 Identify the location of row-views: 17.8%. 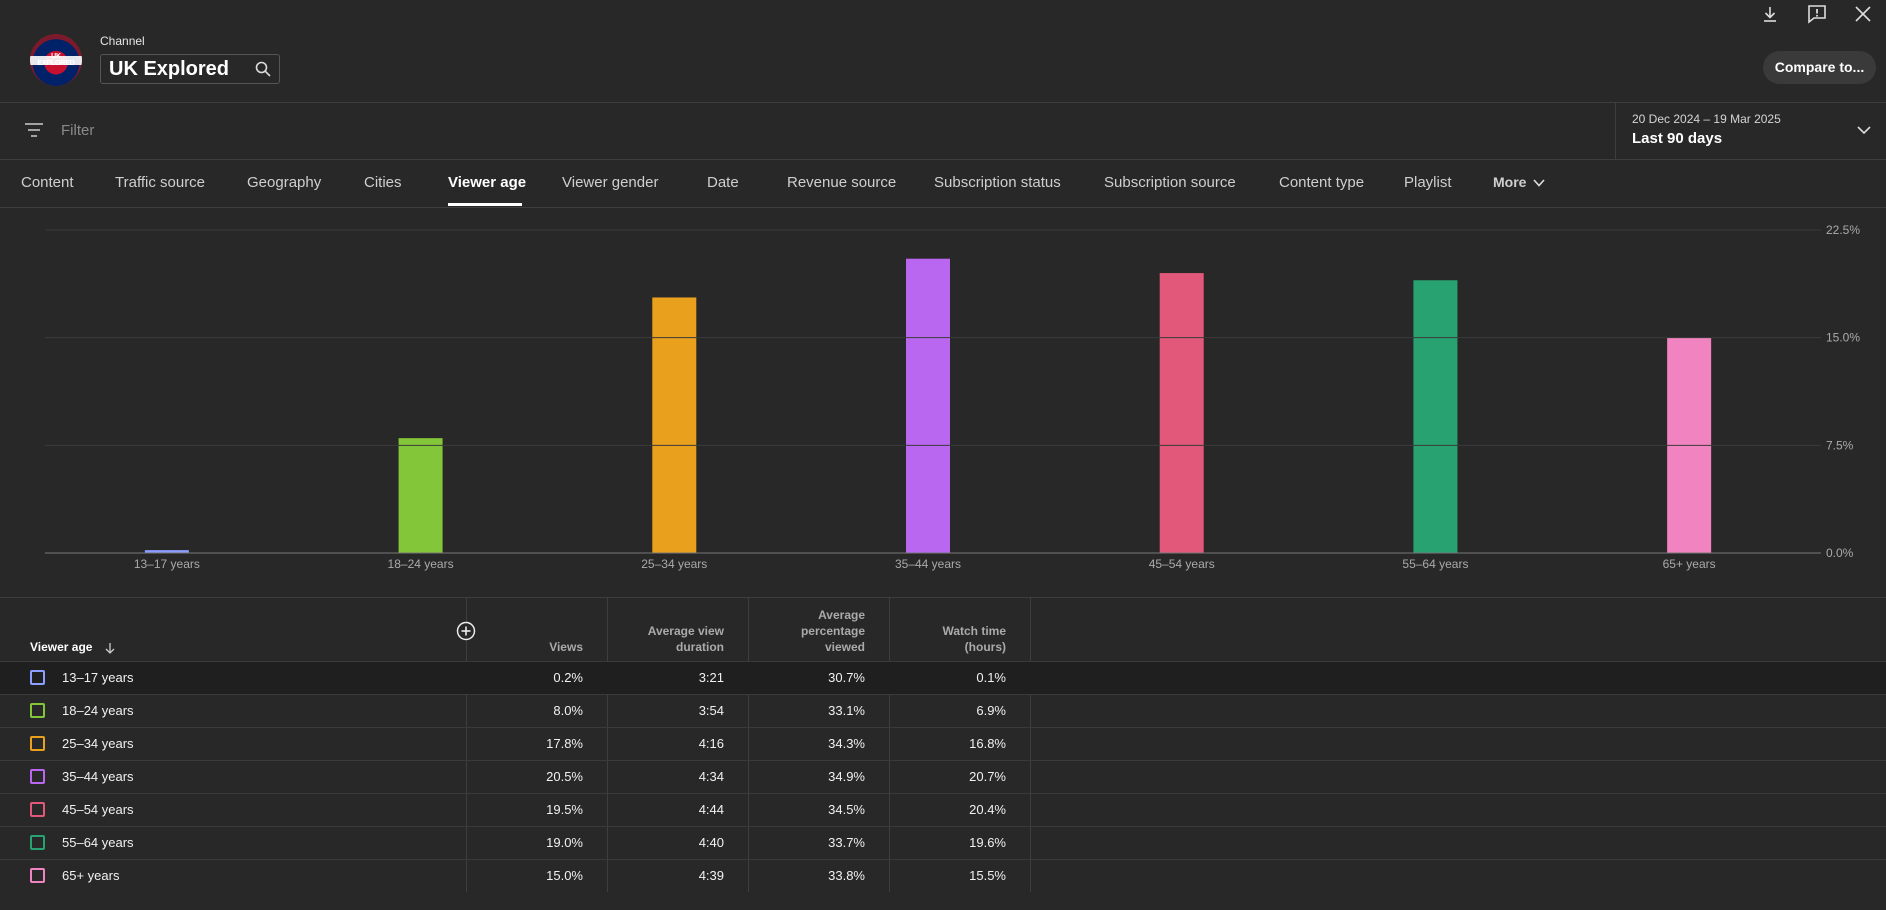
(564, 743).